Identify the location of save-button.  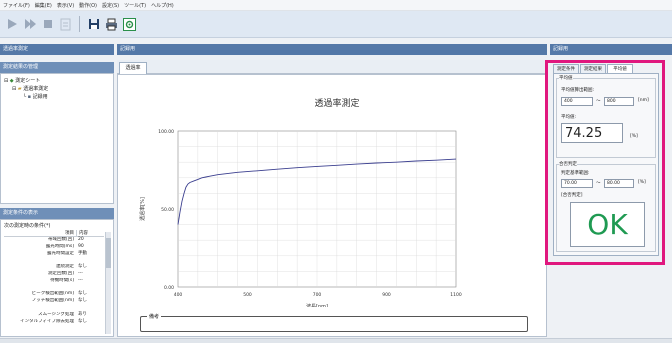
(93, 24).